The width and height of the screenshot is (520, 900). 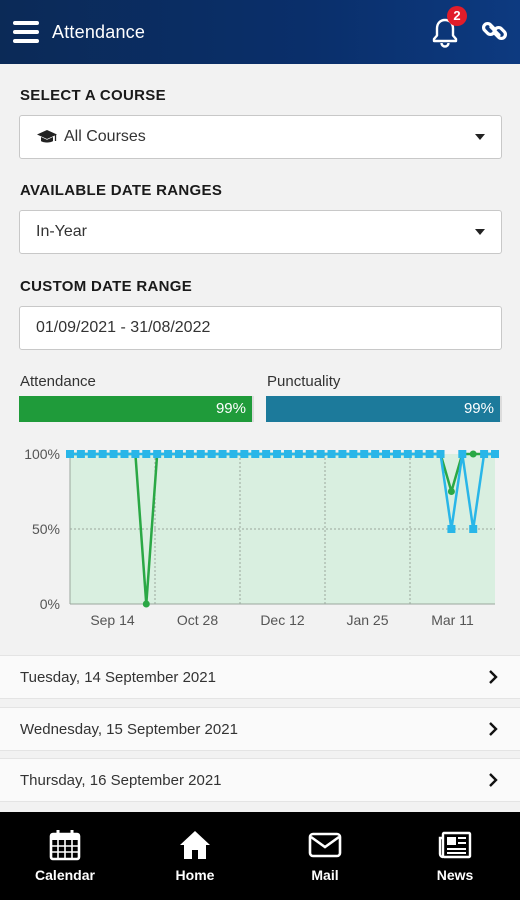 I want to click on nav-calendar-label: Calendar, so click(x=65, y=875).